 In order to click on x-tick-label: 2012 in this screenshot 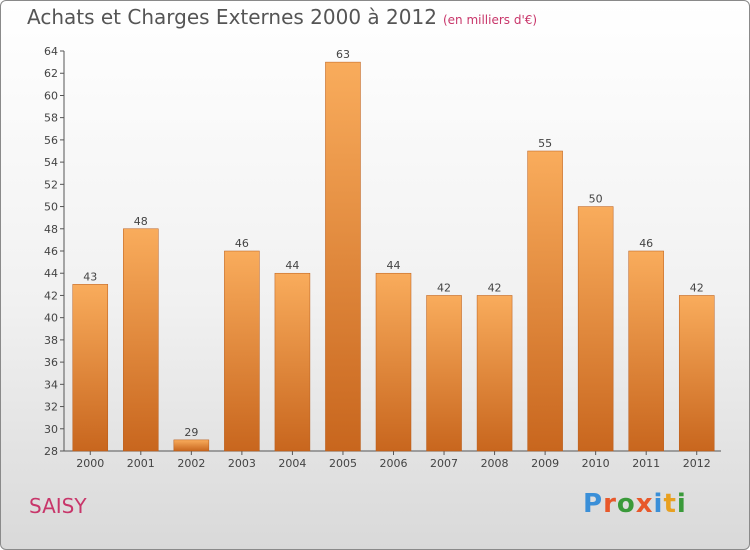, I will do `click(697, 463)`.